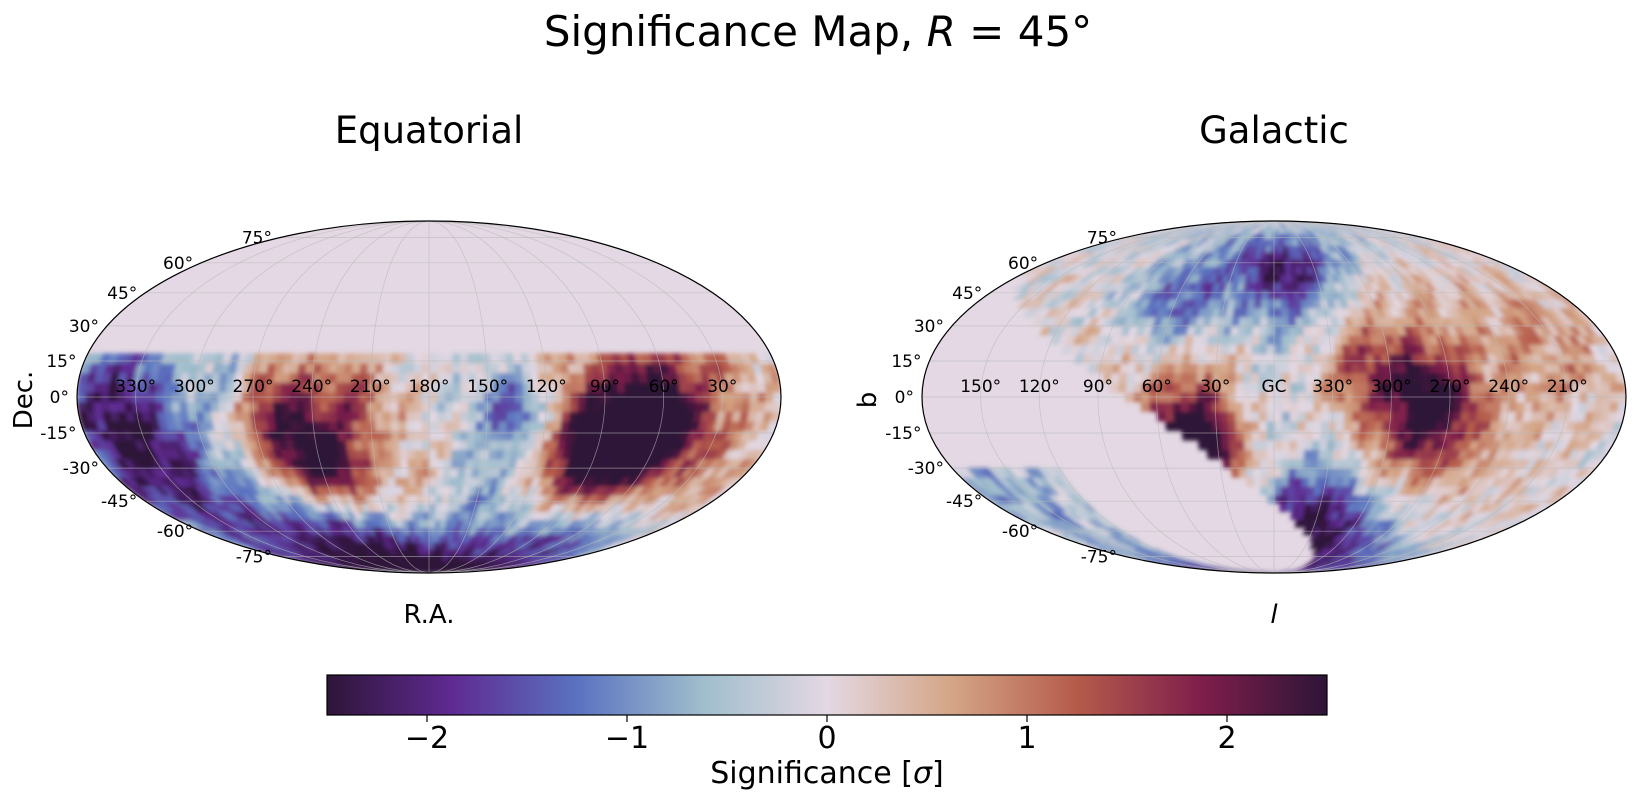  Describe the element at coordinates (58, 434) in the screenshot. I see `lat-tick-label: -15°` at that location.